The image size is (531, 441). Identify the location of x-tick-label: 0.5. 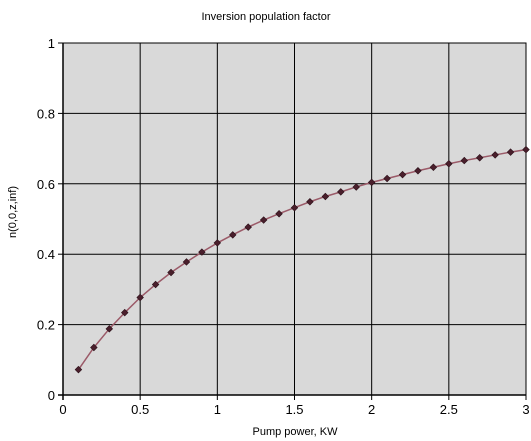
(140, 409).